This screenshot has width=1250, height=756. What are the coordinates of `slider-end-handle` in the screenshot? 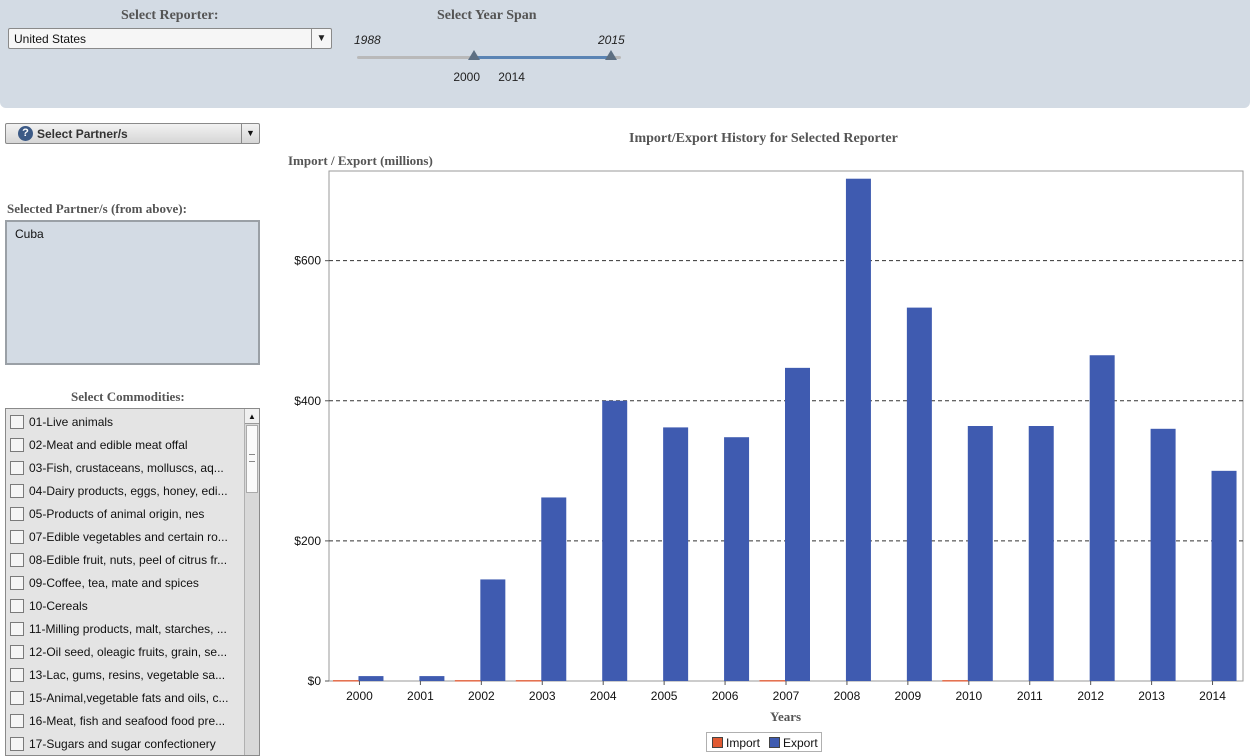 It's located at (611, 55).